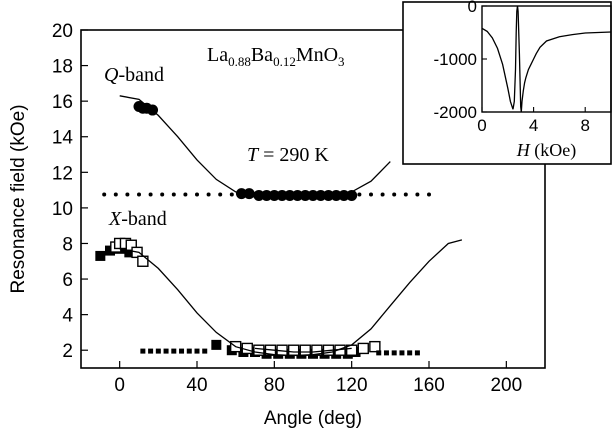  What do you see at coordinates (429, 385) in the screenshot?
I see `x-tick-label: 160` at bounding box center [429, 385].